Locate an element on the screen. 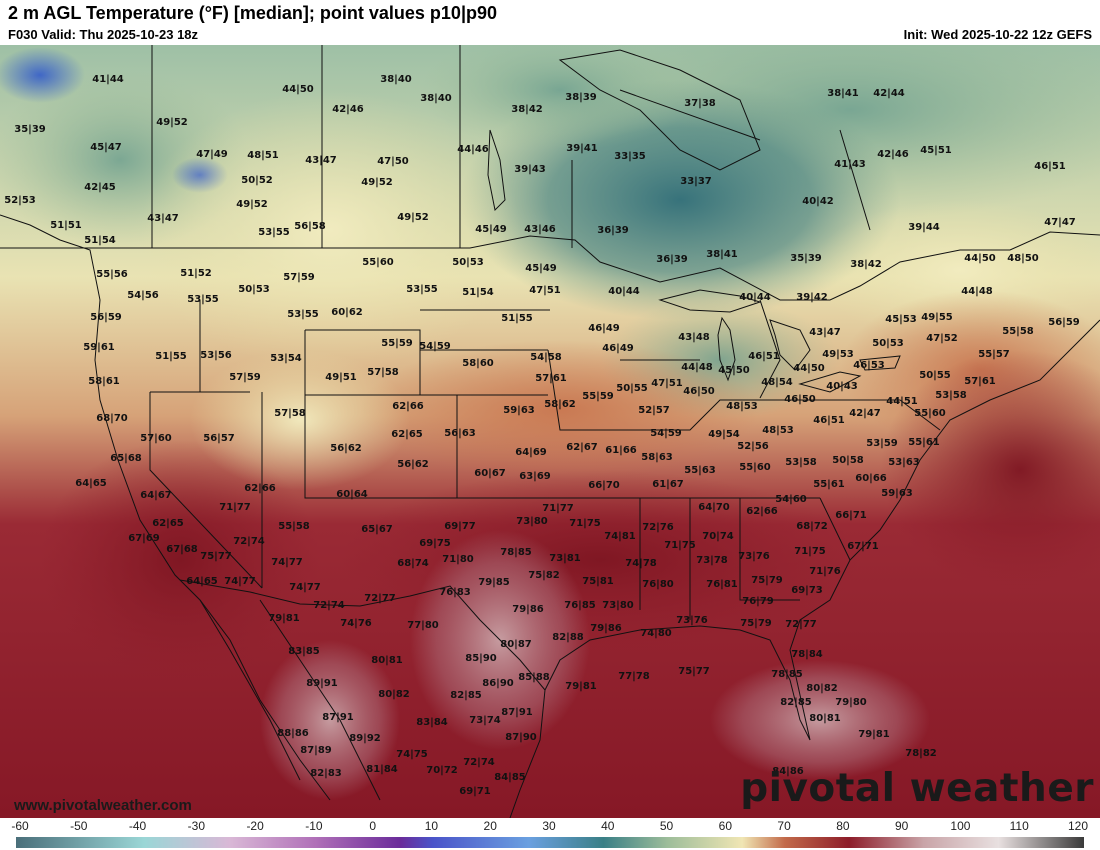 The image size is (1100, 850). point-value-label: 53|58 is located at coordinates (951, 395).